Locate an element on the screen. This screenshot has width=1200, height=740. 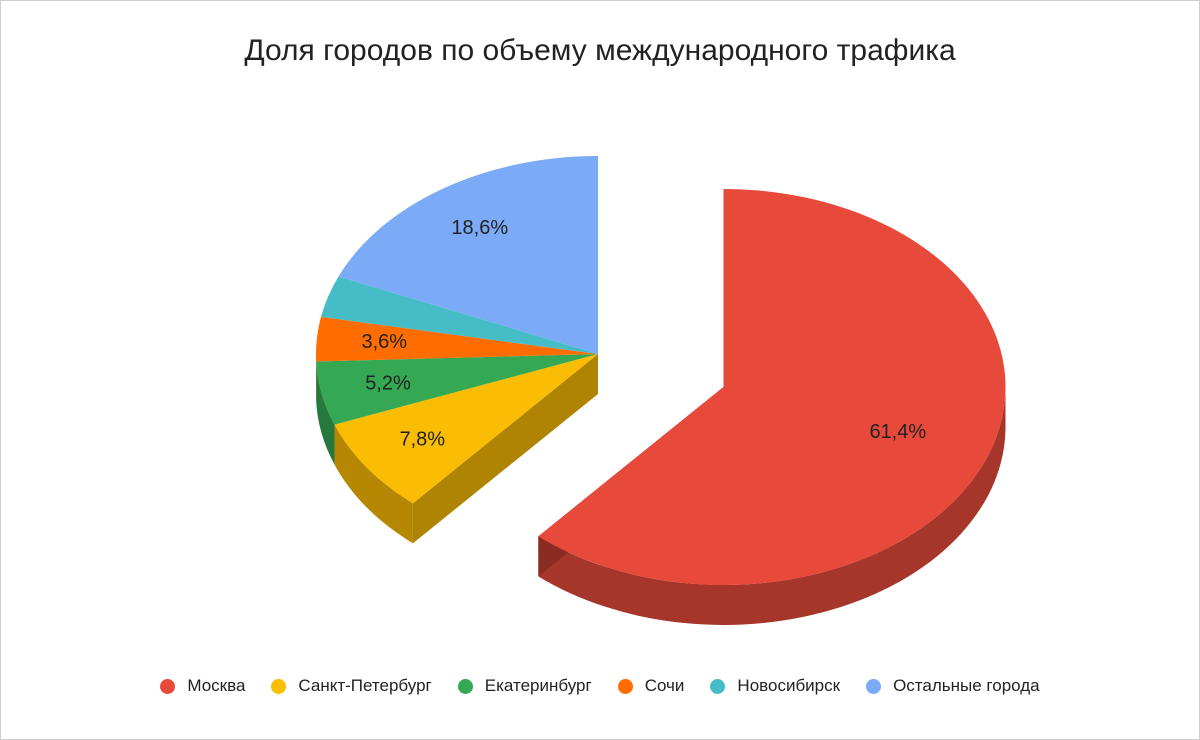
legend-label: Екатеринбург is located at coordinates (538, 685).